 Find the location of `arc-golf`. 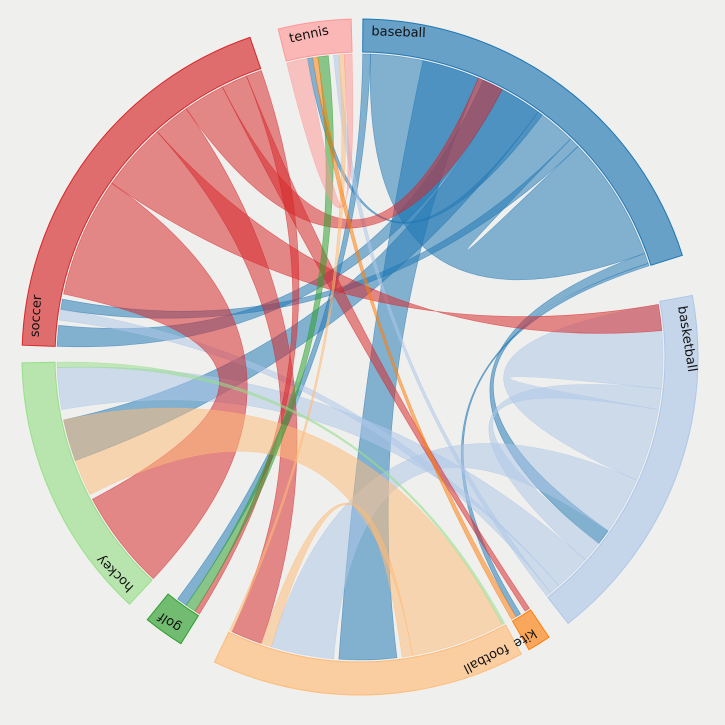

arc-golf is located at coordinates (173, 619).